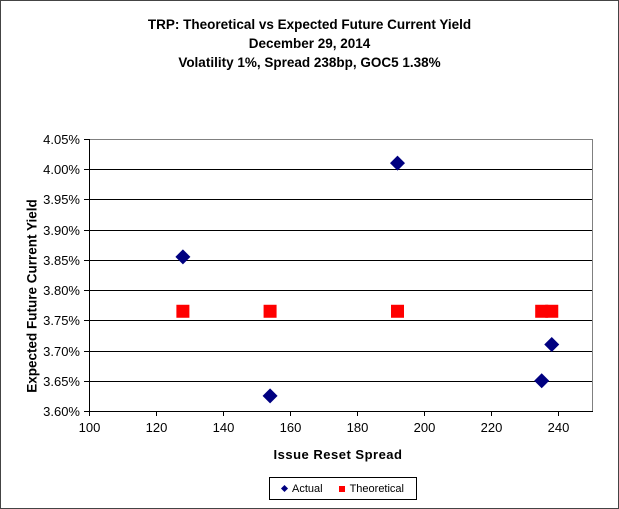  What do you see at coordinates (309, 62) in the screenshot?
I see `chart-title-line3: Volatility 1%, Spread 238bp, GOC5 1.38%` at bounding box center [309, 62].